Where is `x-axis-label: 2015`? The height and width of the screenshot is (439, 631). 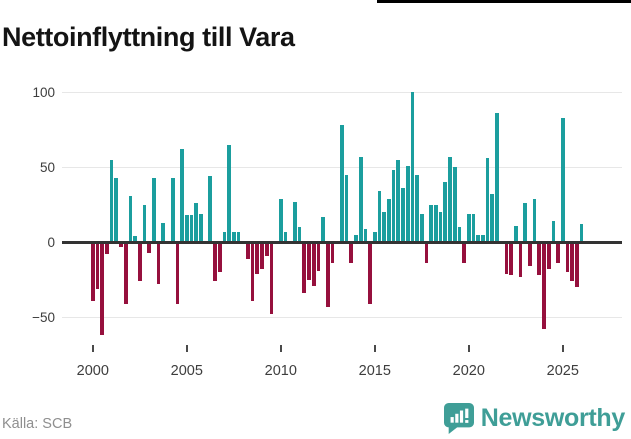 x-axis-label: 2015 is located at coordinates (374, 371).